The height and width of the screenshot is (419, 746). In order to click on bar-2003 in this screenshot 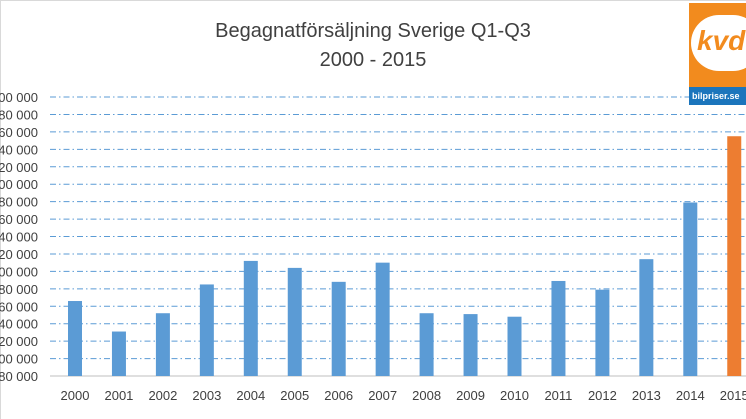, I will do `click(206, 330)`.